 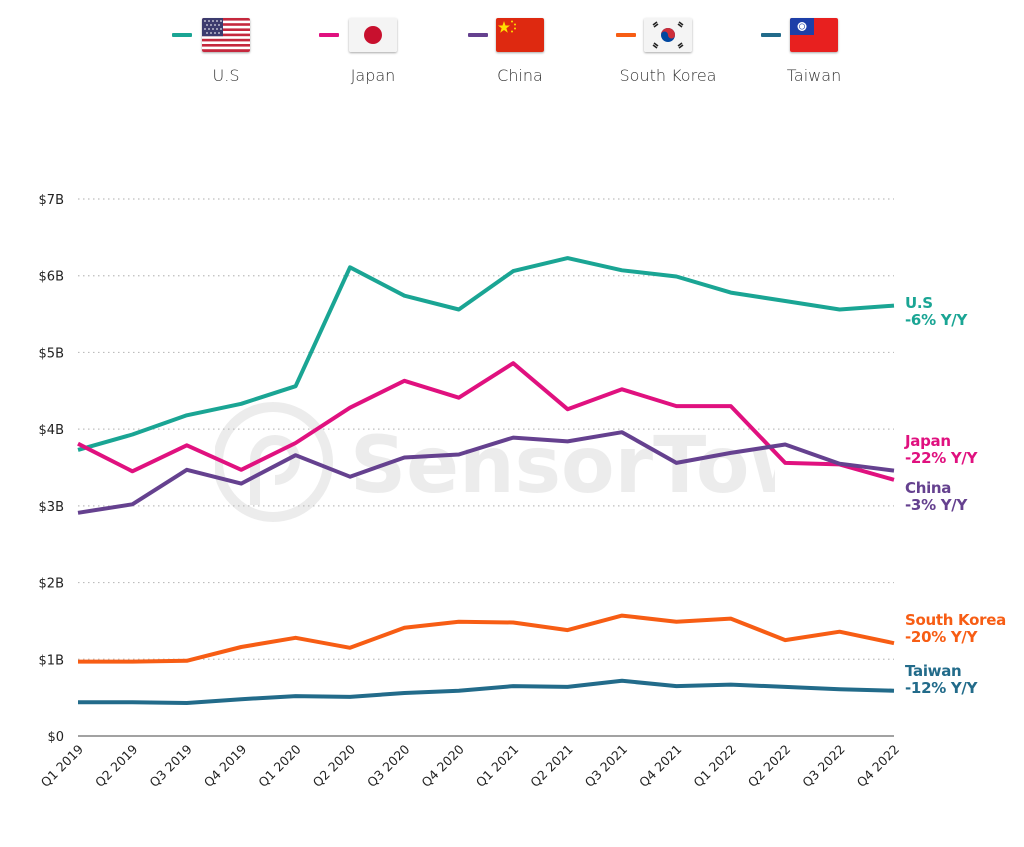 What do you see at coordinates (936, 505) in the screenshot?
I see `end-label-change: -3% Y/Y` at bounding box center [936, 505].